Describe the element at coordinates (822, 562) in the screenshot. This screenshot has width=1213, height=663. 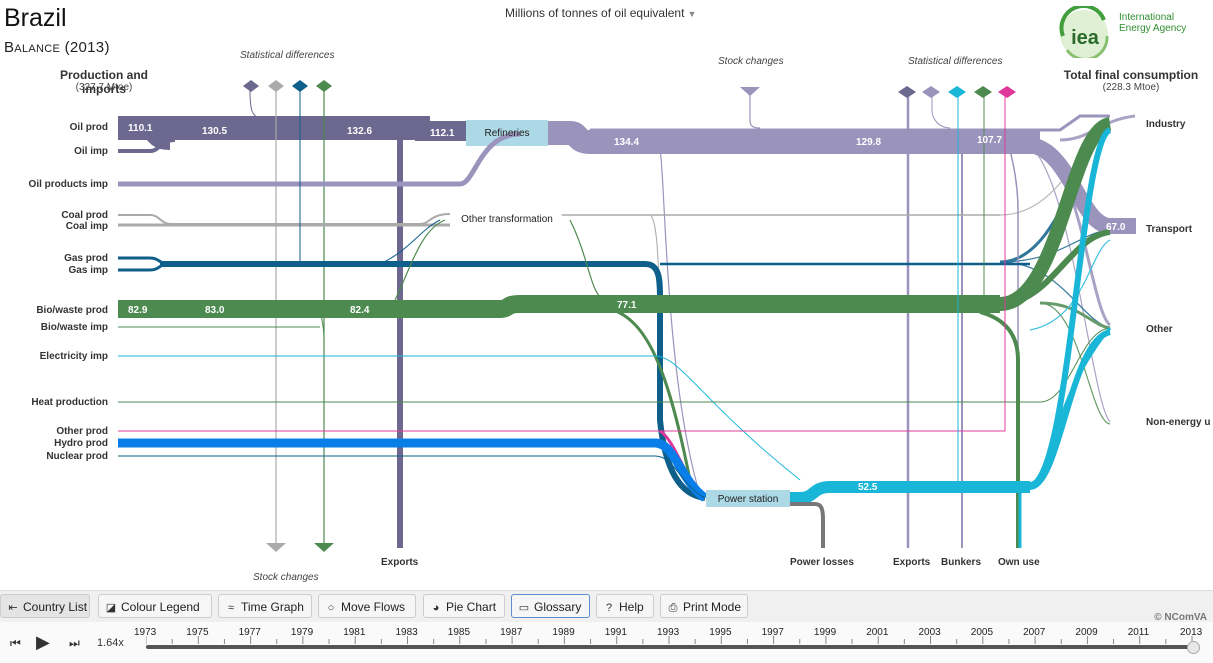
I see `label-power-losses: Power losses` at that location.